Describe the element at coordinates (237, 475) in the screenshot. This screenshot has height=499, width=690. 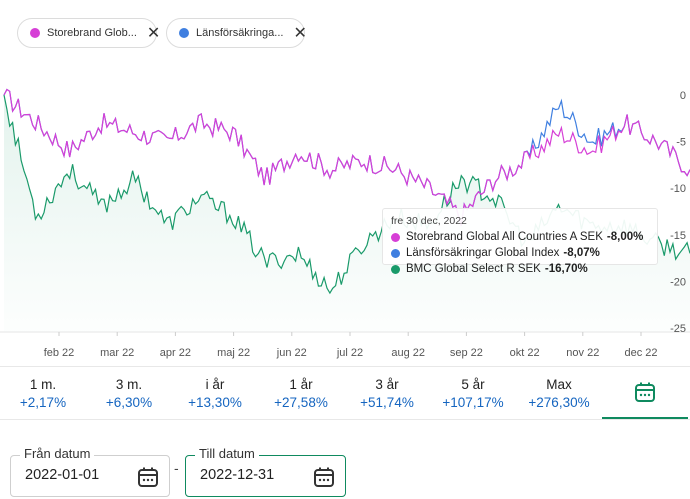
I see `to-date-value: 2022-12-31` at that location.